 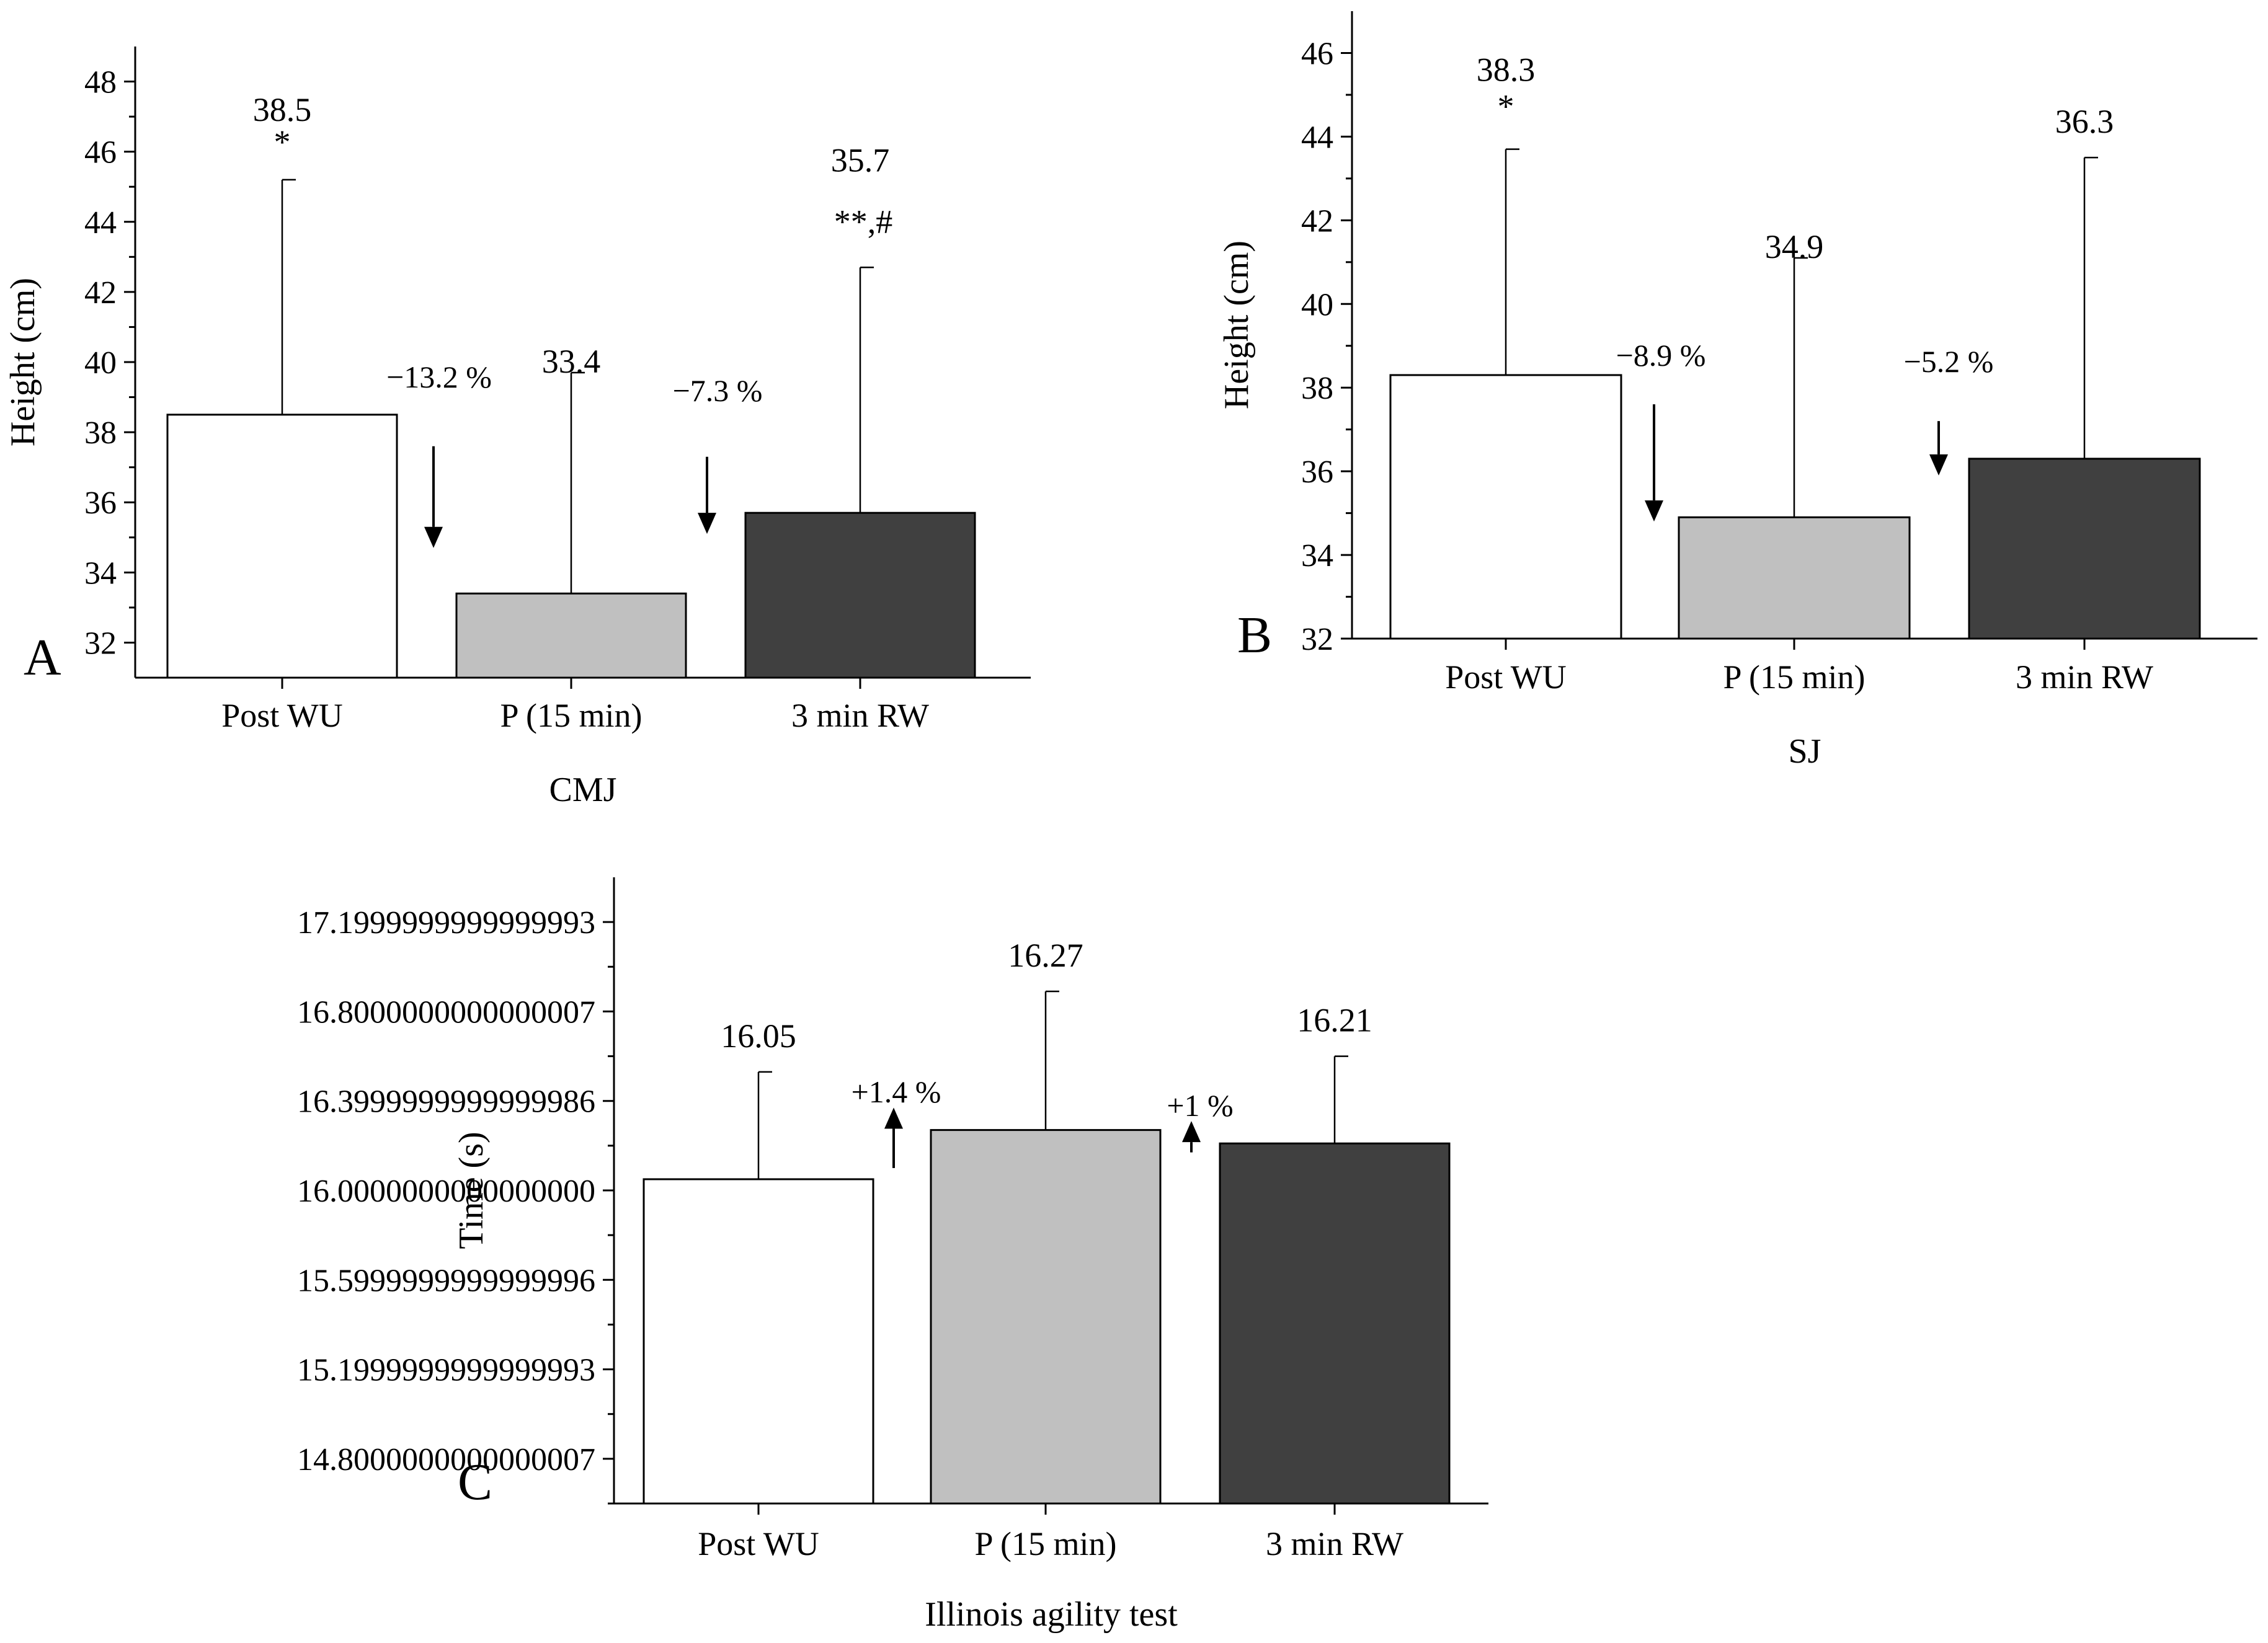 What do you see at coordinates (282, 715) in the screenshot?
I see `panel-a-category-label: Post WU` at bounding box center [282, 715].